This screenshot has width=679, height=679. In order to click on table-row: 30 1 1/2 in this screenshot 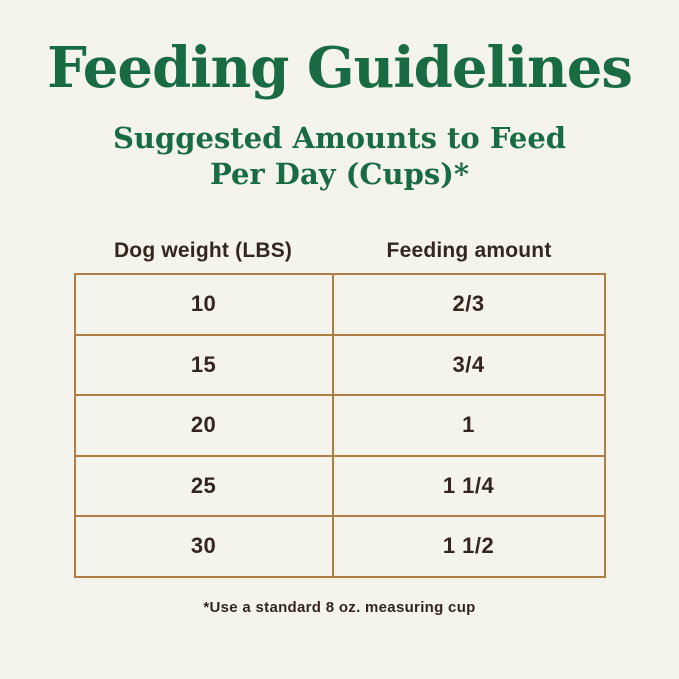, I will do `click(339, 546)`.